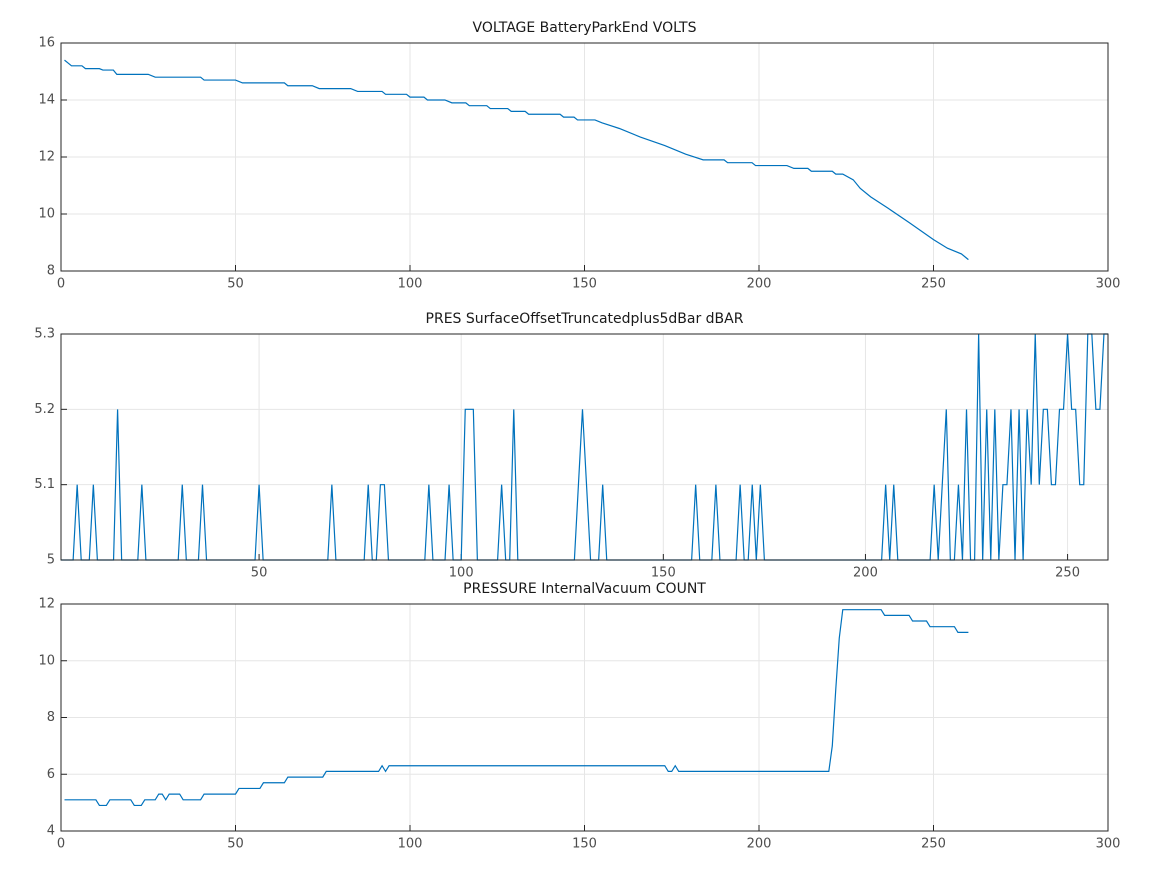 The height and width of the screenshot is (875, 1167). I want to click on y-tick-label: 5, so click(51, 560).